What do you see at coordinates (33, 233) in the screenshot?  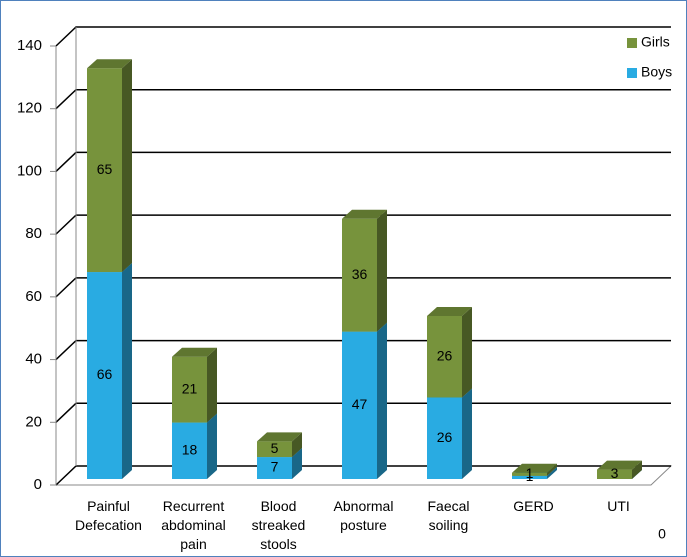 I see `y-tick-label: 80` at bounding box center [33, 233].